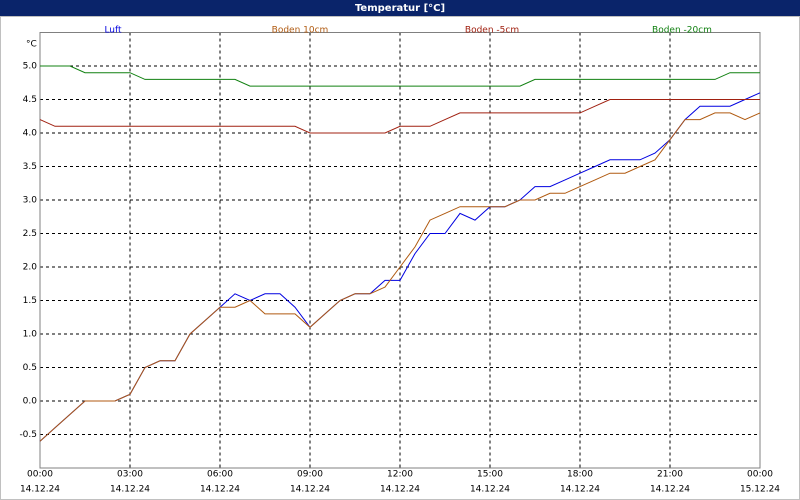  I want to click on y-tick-label: 1.0, so click(30, 335).